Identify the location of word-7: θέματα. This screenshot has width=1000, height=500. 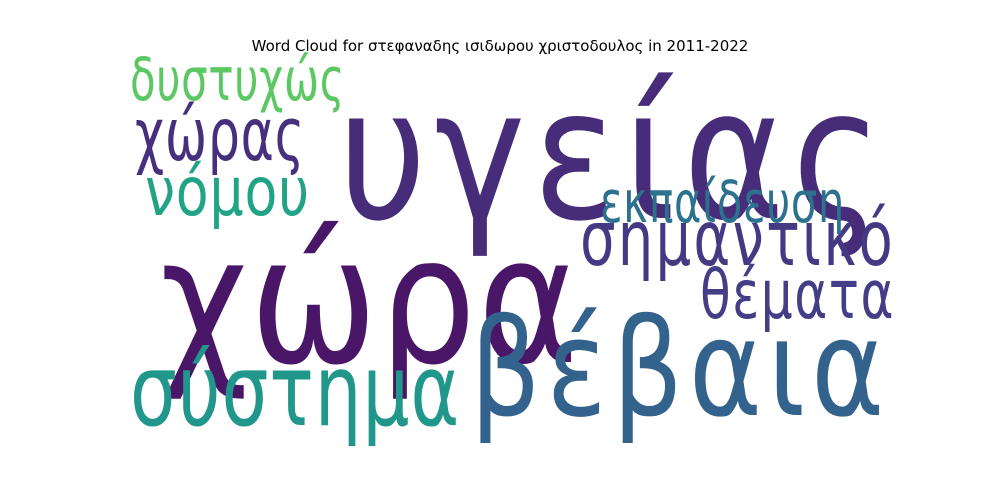
(797, 295).